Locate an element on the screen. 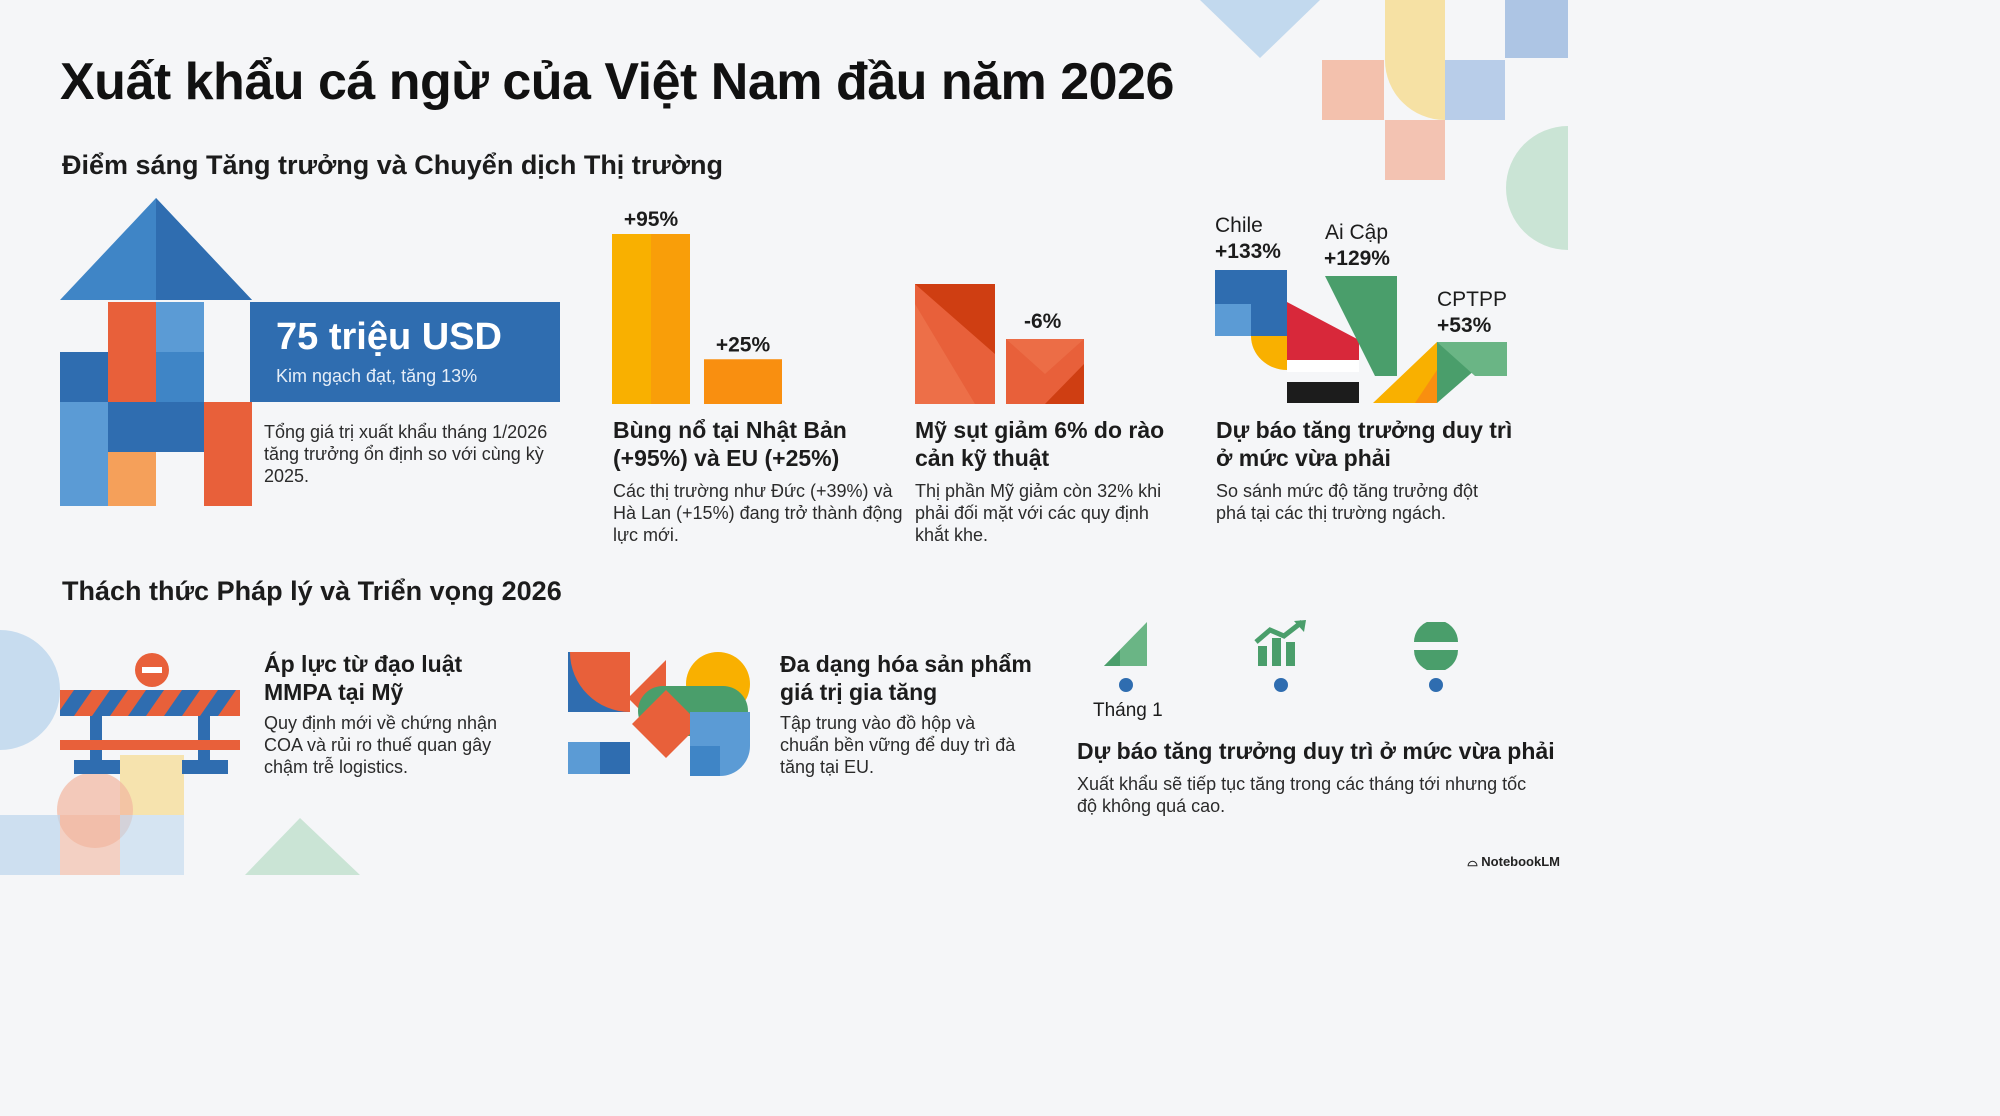 The width and height of the screenshot is (2000, 1116). market-value-egypt: +129% is located at coordinates (1357, 258).